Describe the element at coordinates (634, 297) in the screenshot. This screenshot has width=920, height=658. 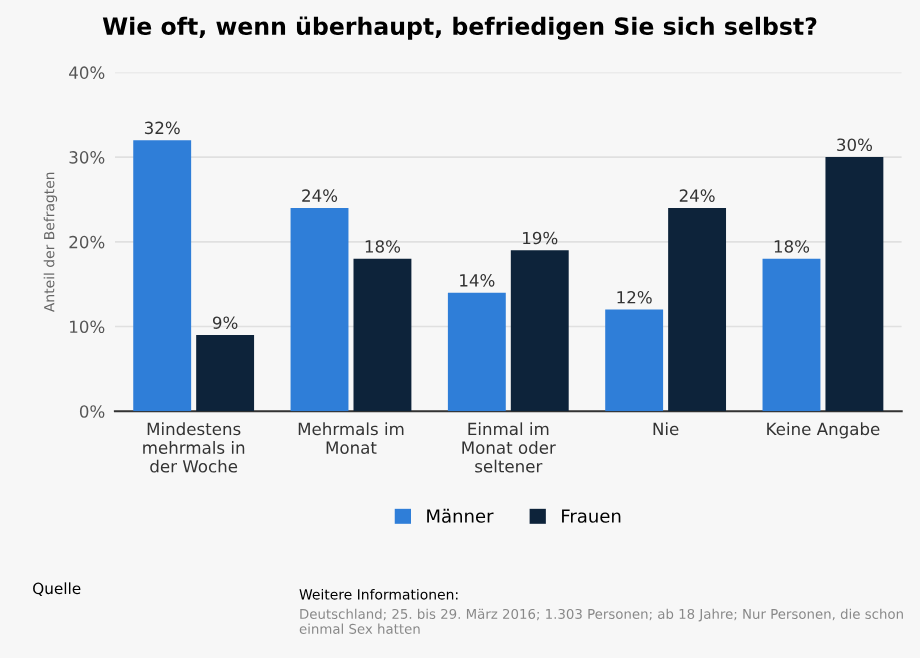
I see `data-label: 12%` at that location.